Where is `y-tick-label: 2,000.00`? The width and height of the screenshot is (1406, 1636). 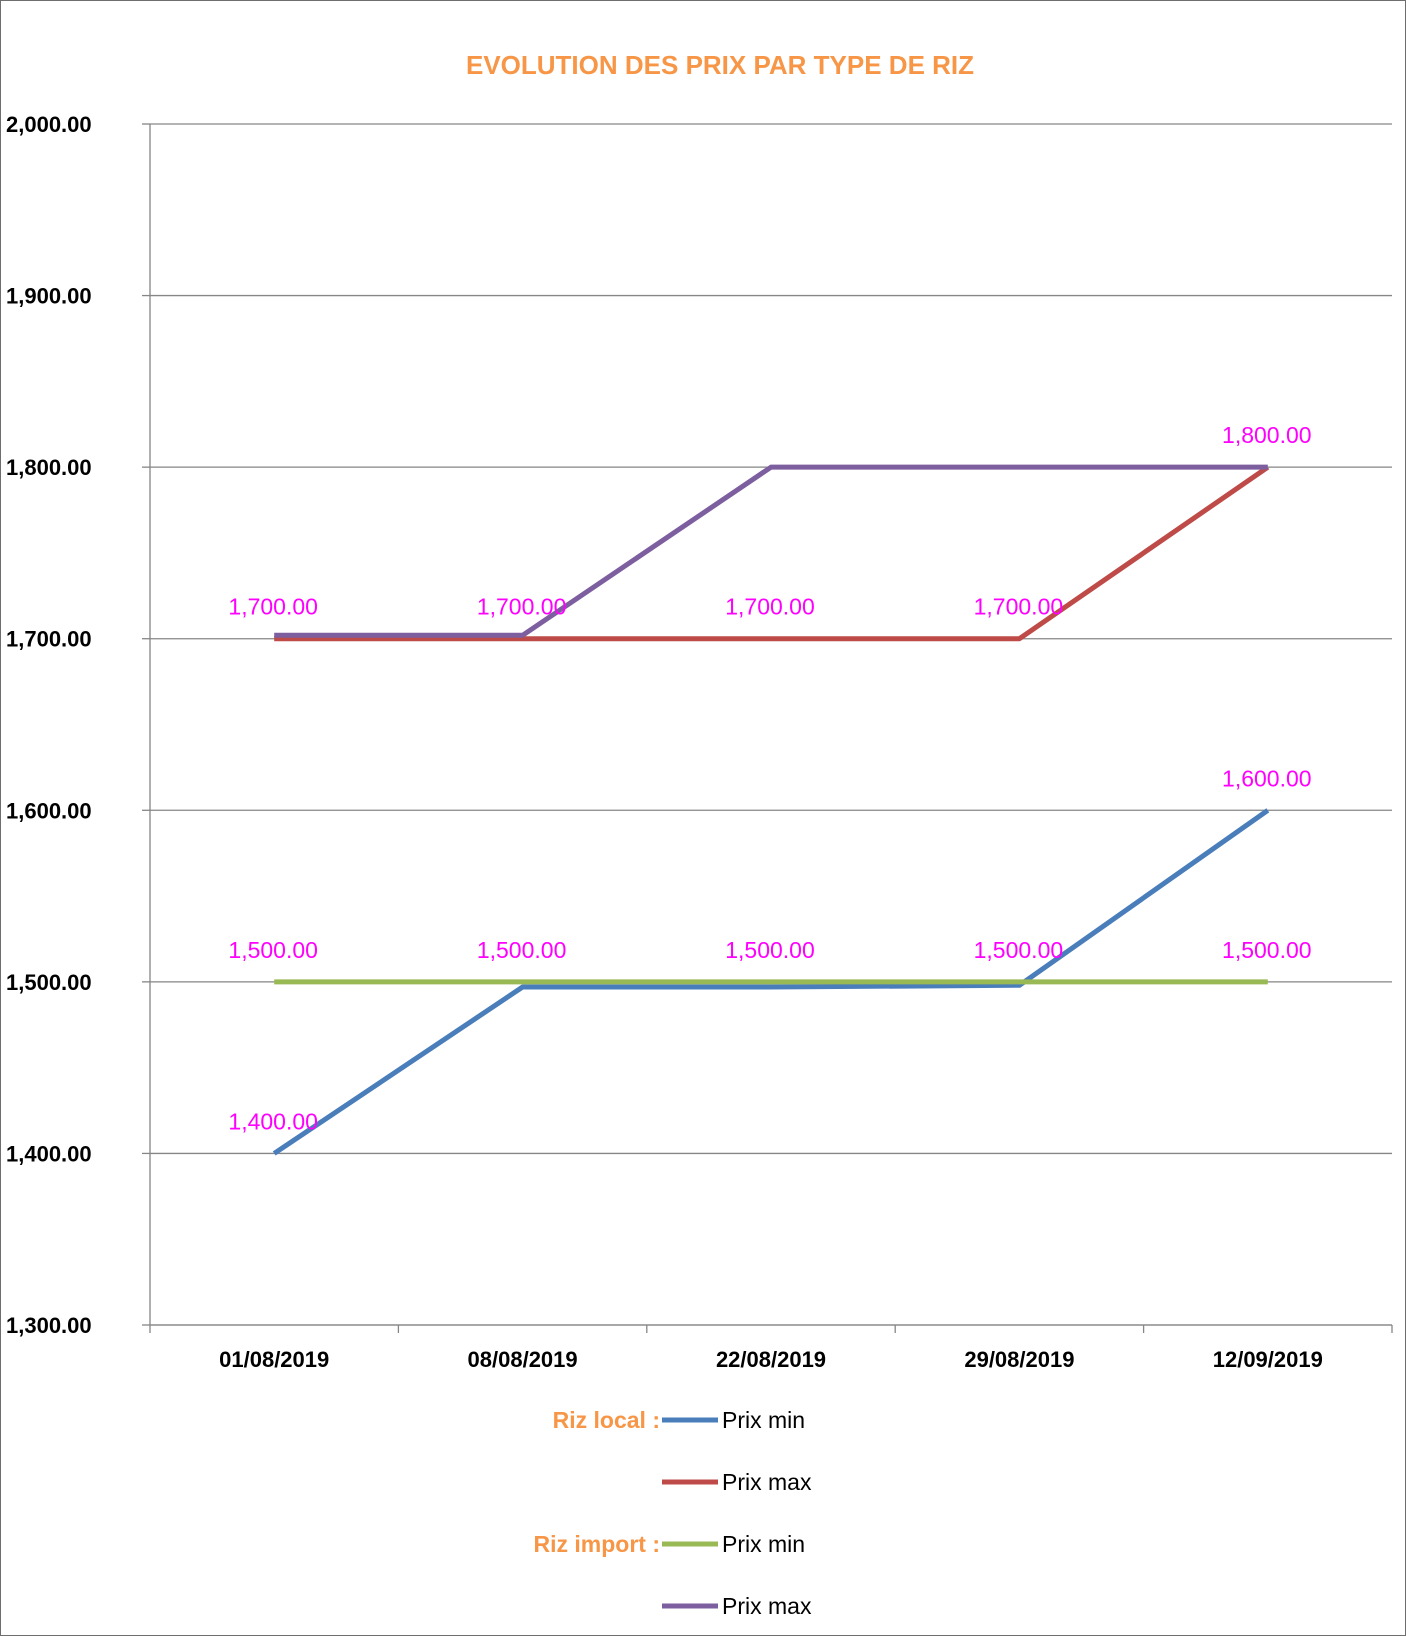 y-tick-label: 2,000.00 is located at coordinates (49, 124).